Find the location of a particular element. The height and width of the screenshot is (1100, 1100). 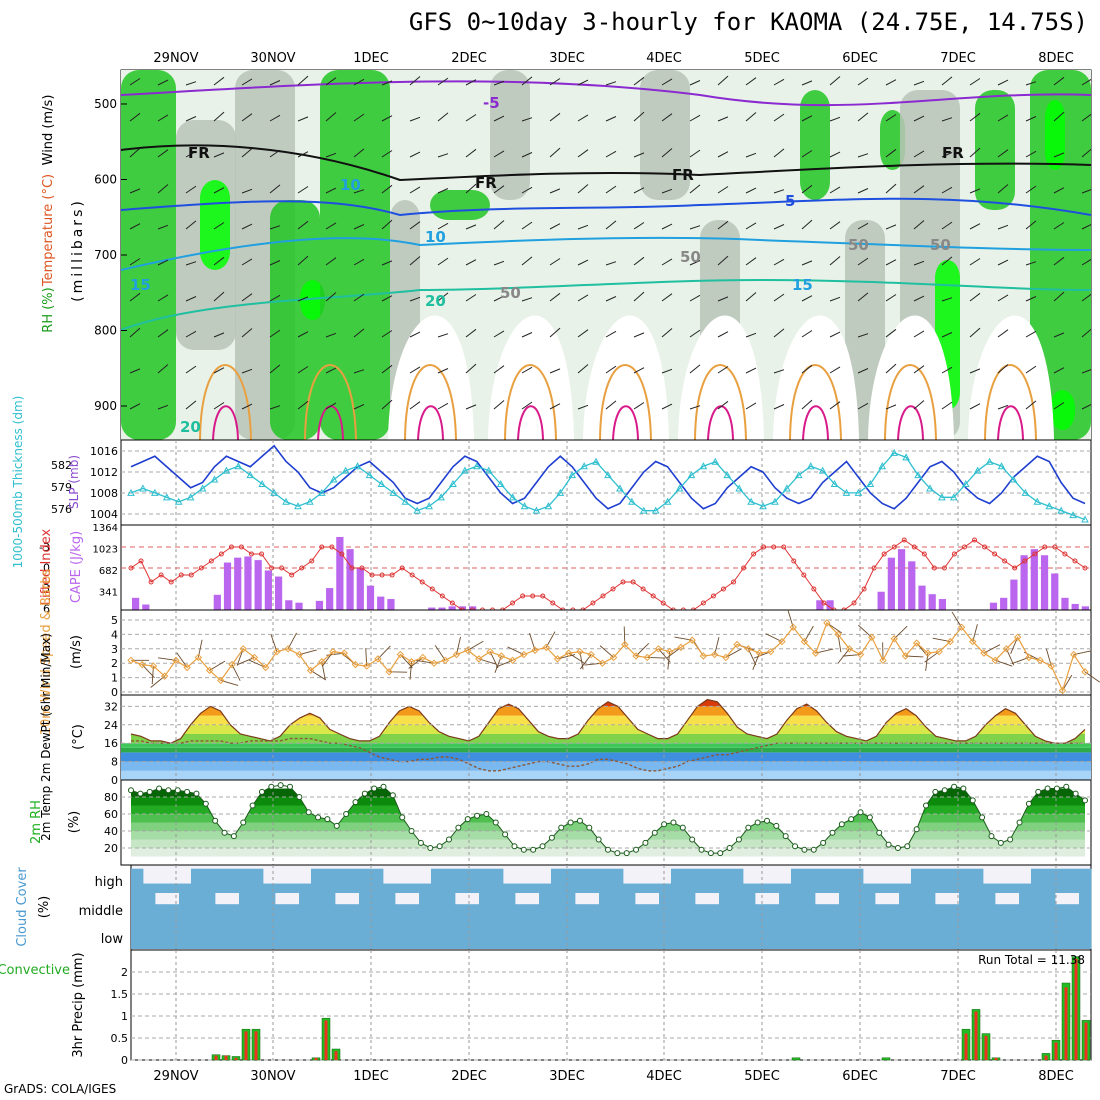

contour-label: 15 is located at coordinates (802, 285).